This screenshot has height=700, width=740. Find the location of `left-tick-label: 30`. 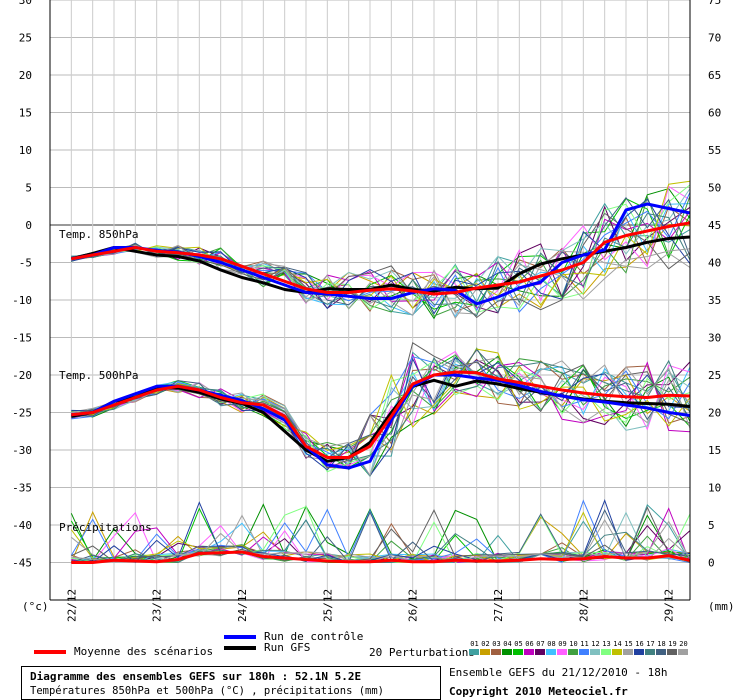

left-tick-label: 30 is located at coordinates (25, 3).